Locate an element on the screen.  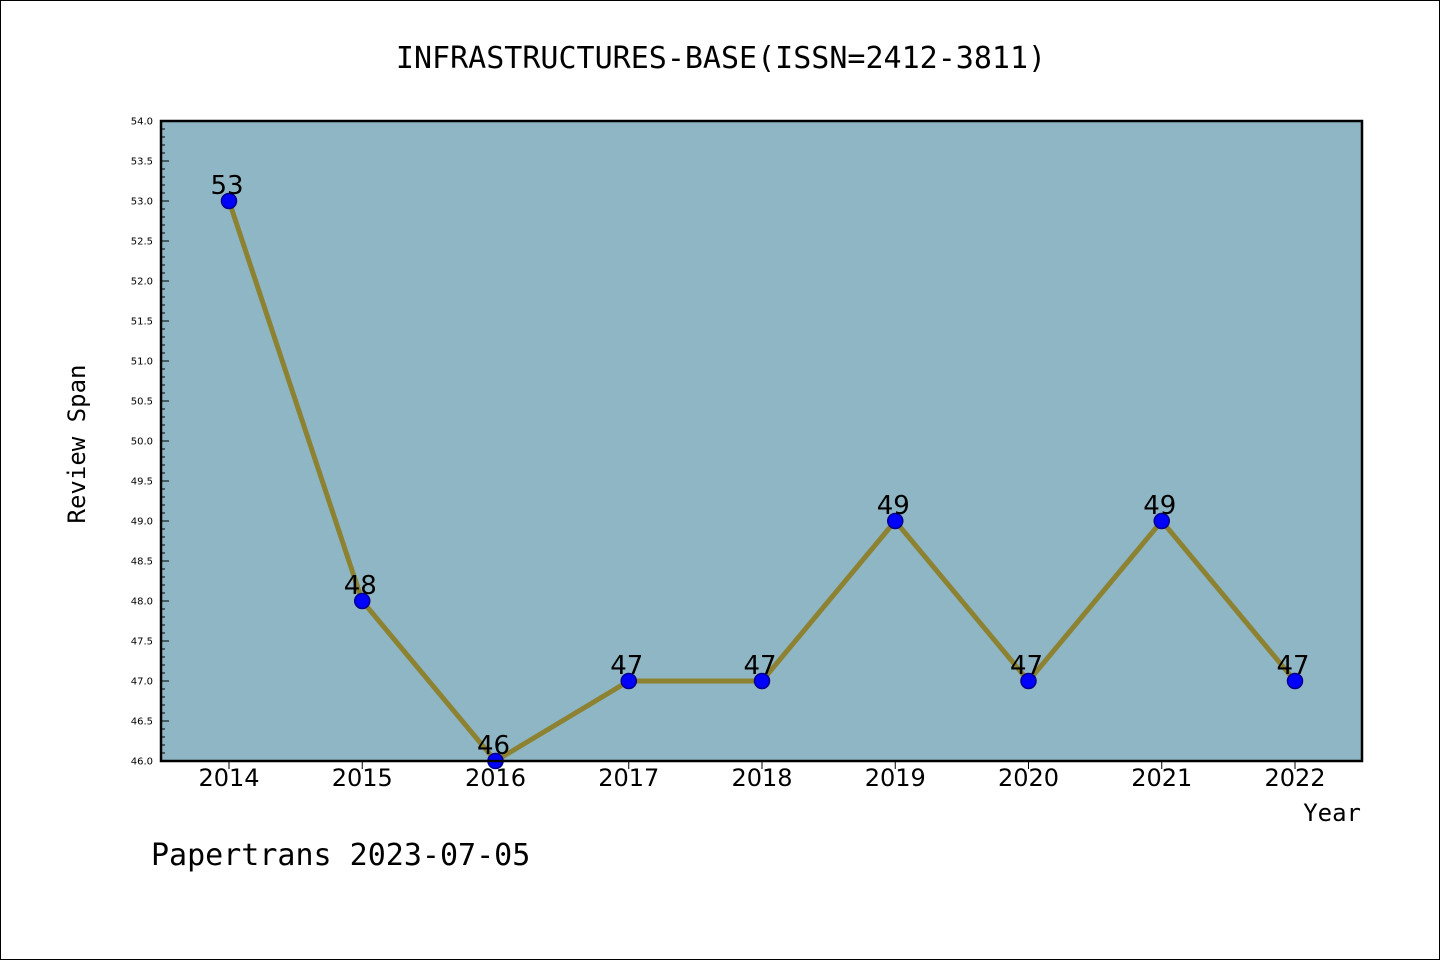
y-tick-label: 50.0 is located at coordinates (142, 442).